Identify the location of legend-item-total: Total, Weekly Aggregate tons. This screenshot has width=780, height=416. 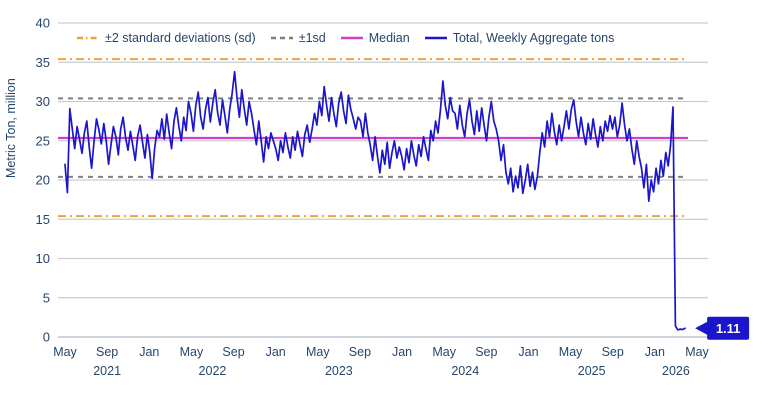
(519, 38).